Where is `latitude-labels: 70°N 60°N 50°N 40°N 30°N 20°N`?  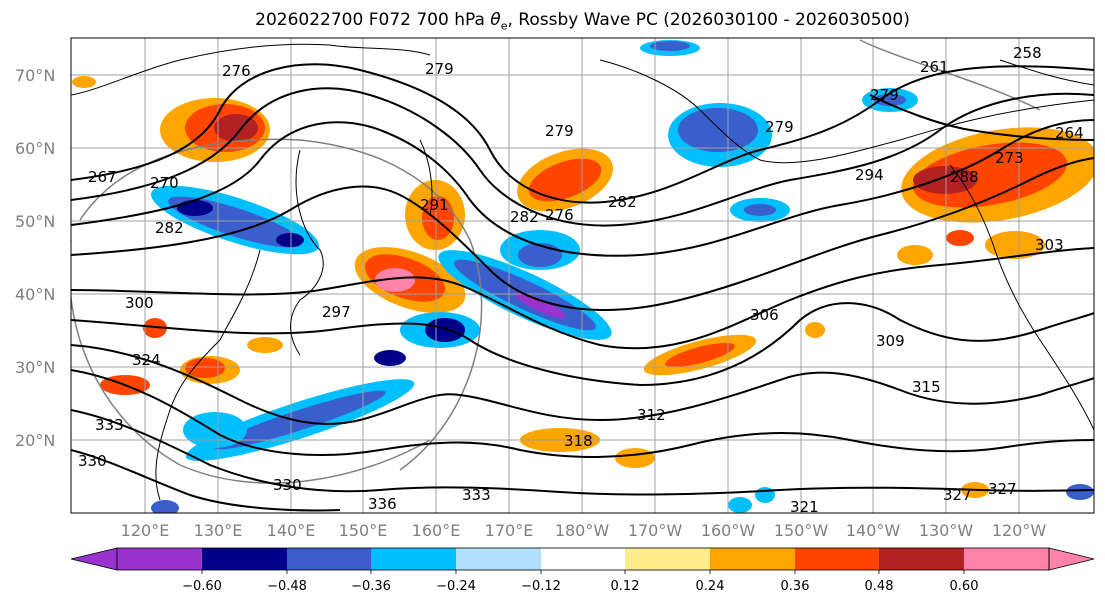 latitude-labels: 70°N 60°N 50°N 40°N 30°N 20°N is located at coordinates (35, 258).